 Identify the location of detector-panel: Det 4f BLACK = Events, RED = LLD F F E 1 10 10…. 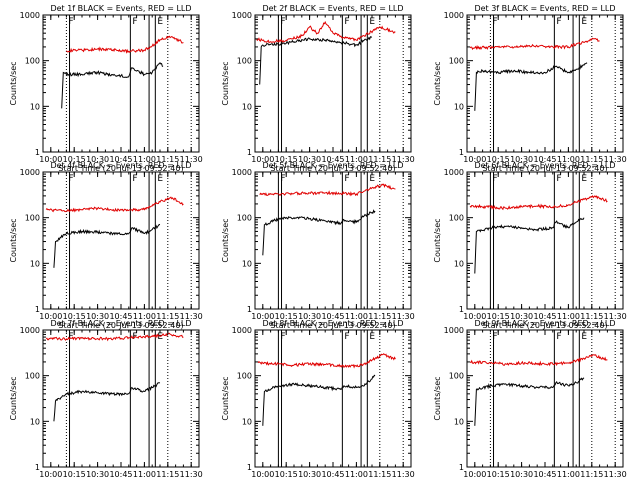
(106, 245).